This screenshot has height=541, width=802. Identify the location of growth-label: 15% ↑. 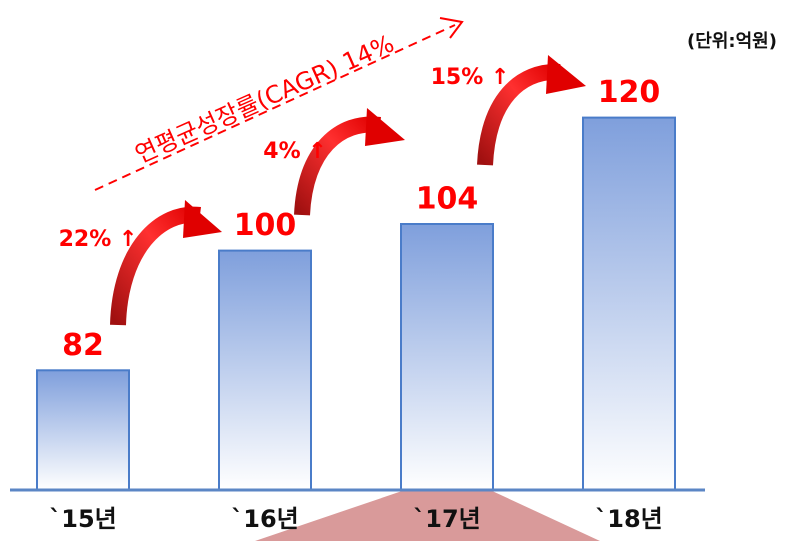
(470, 77).